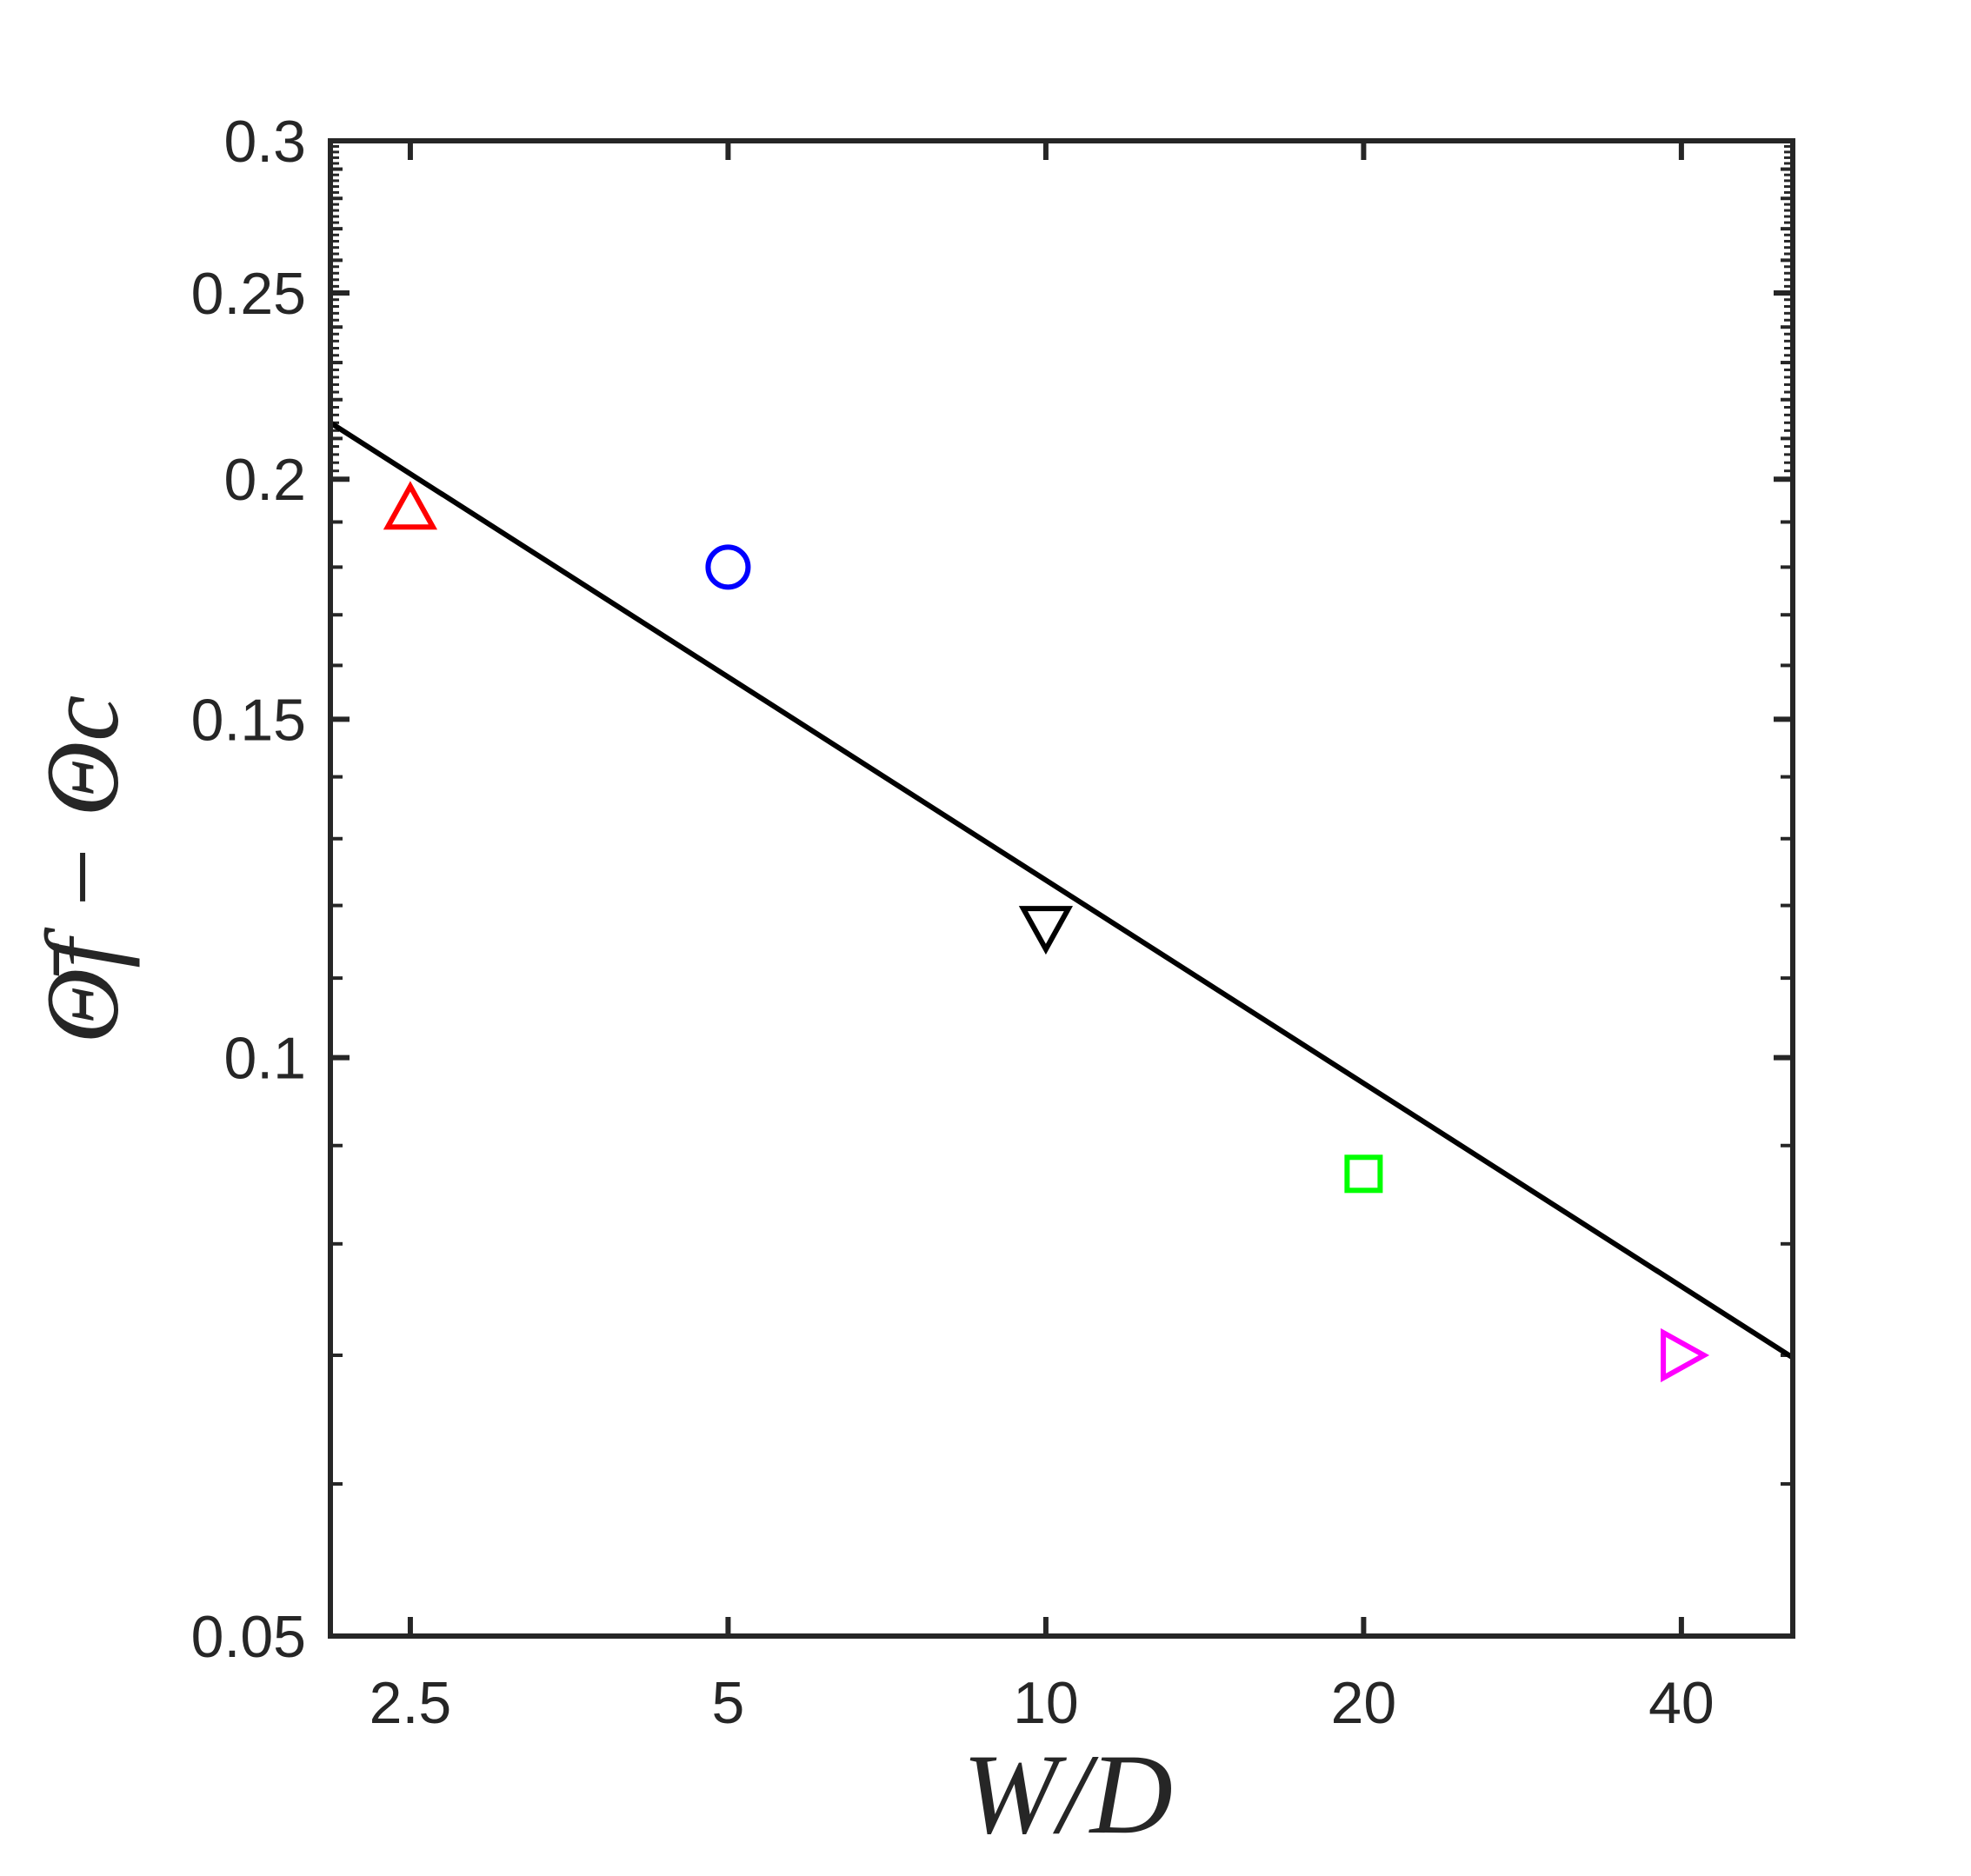 This screenshot has height=1876, width=1971. I want to click on data-point-triangle-up, so click(410, 506).